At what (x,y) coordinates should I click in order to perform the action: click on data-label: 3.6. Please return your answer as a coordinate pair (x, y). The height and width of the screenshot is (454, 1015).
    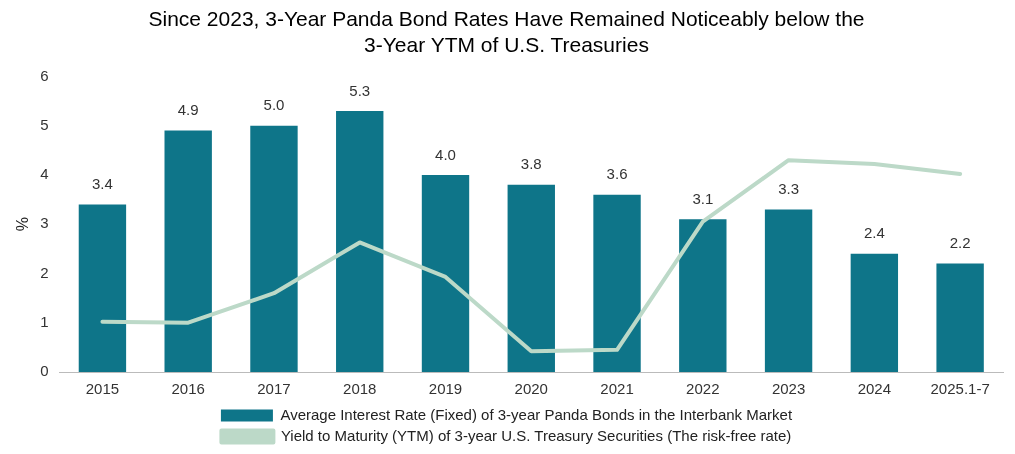
    Looking at the image, I should click on (617, 174).